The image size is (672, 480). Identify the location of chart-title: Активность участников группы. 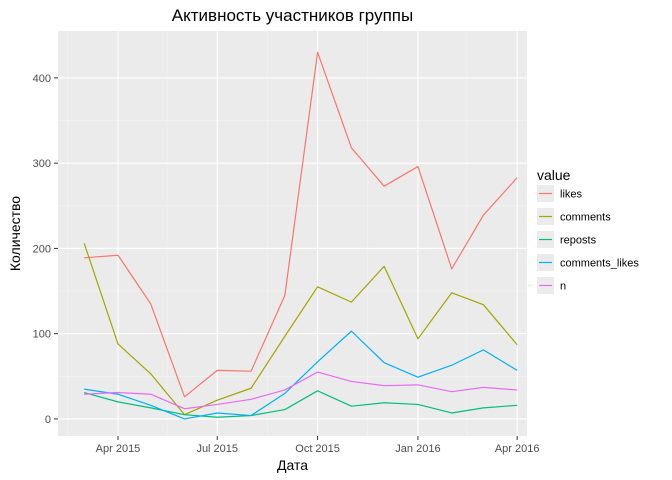
(292, 15).